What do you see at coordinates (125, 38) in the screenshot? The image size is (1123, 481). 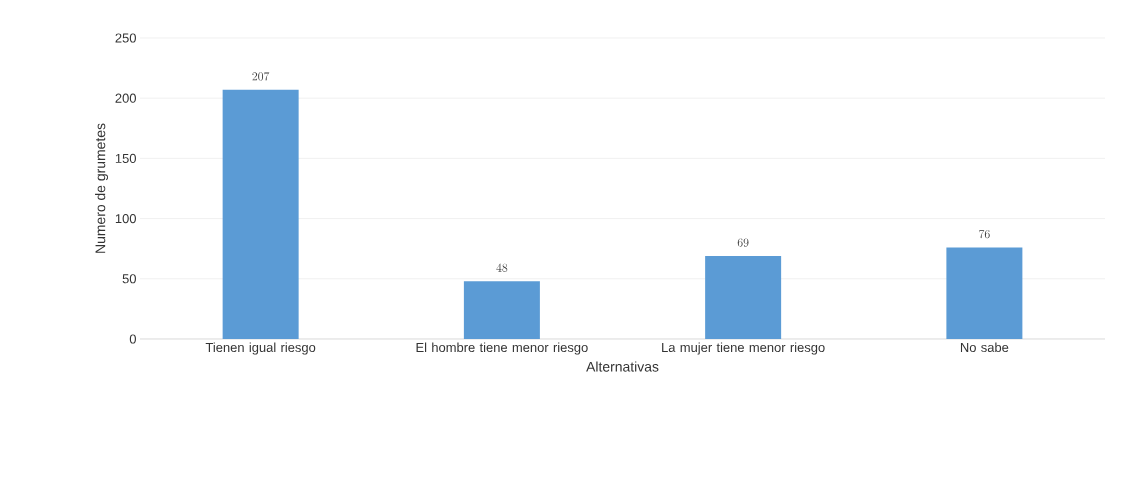 I see `y-tick-label: 250` at bounding box center [125, 38].